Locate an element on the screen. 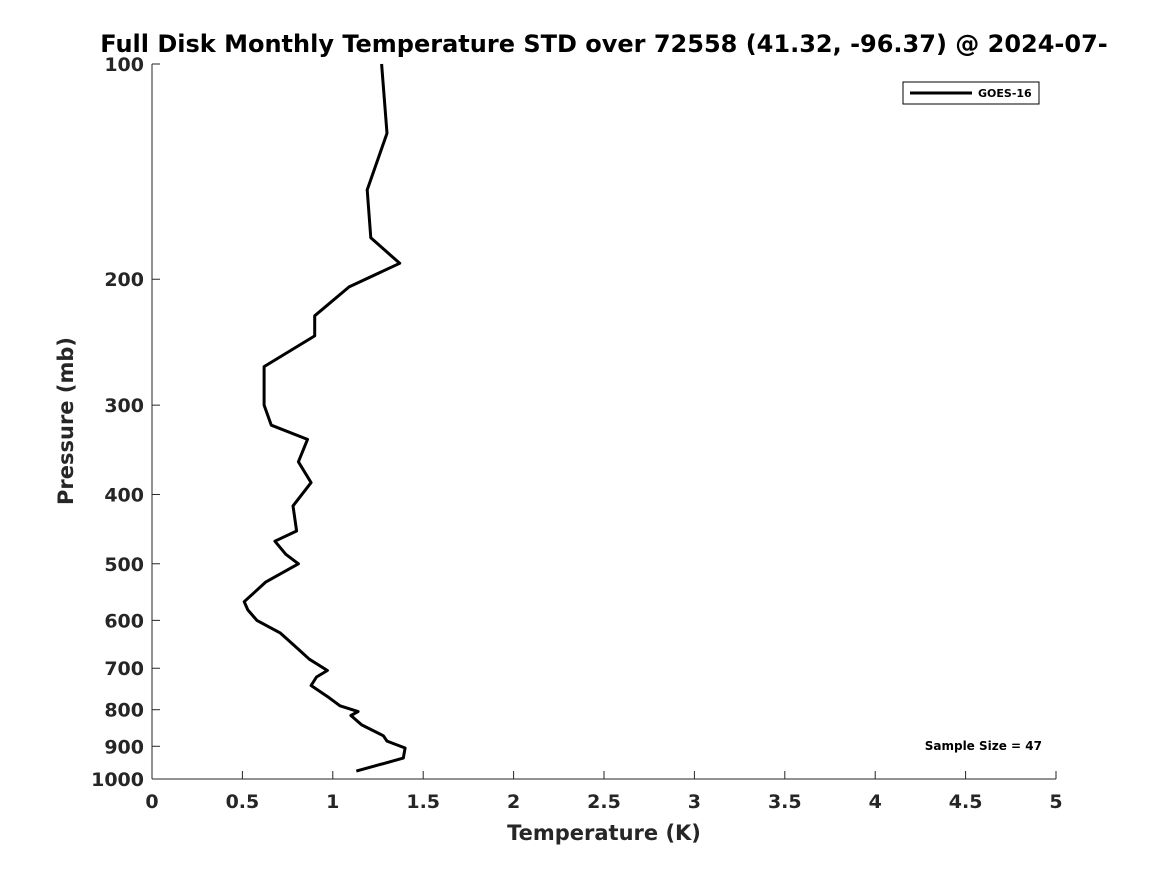 The width and height of the screenshot is (1167, 875). x-tick-label: 5 is located at coordinates (1055, 802).